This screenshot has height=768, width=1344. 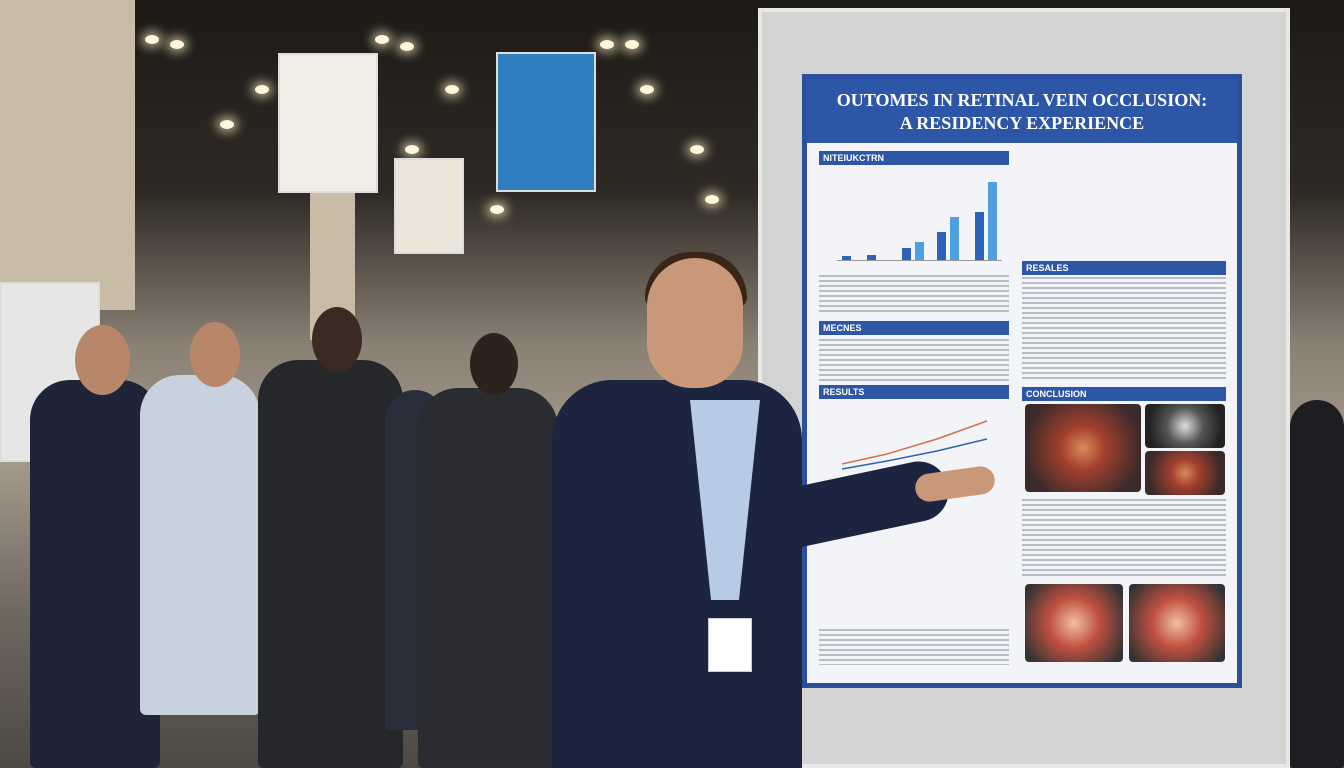 What do you see at coordinates (695, 323) in the screenshot?
I see `presenter-face` at bounding box center [695, 323].